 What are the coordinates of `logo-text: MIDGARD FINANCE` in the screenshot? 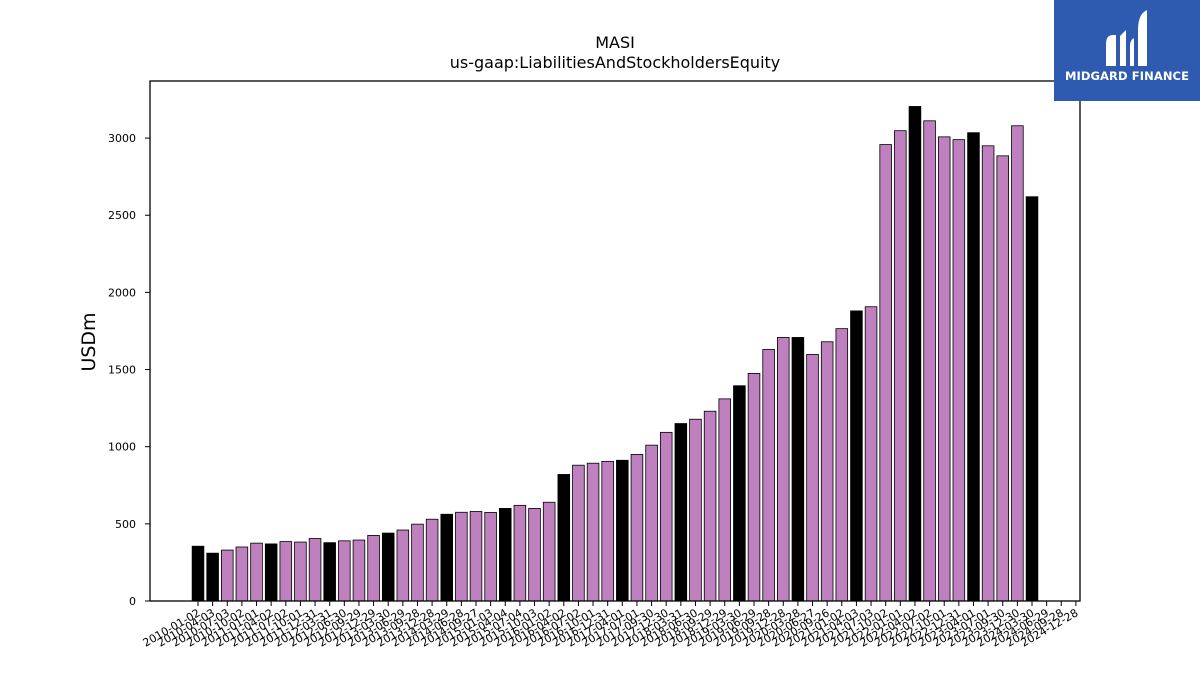 It's located at (1127, 76).